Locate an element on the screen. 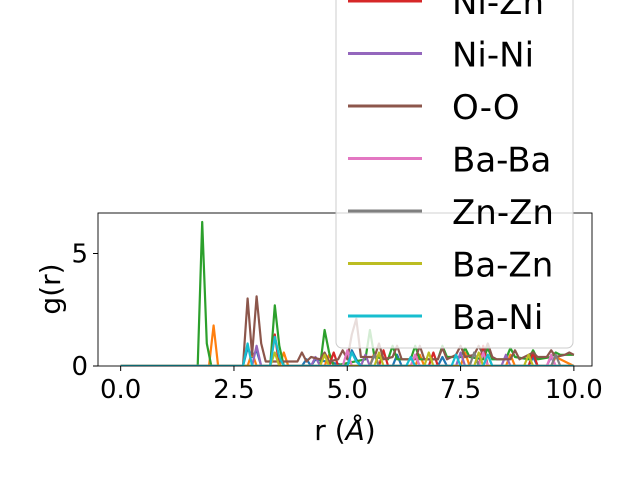  x-tick-label: 0.0 is located at coordinates (120, 390).